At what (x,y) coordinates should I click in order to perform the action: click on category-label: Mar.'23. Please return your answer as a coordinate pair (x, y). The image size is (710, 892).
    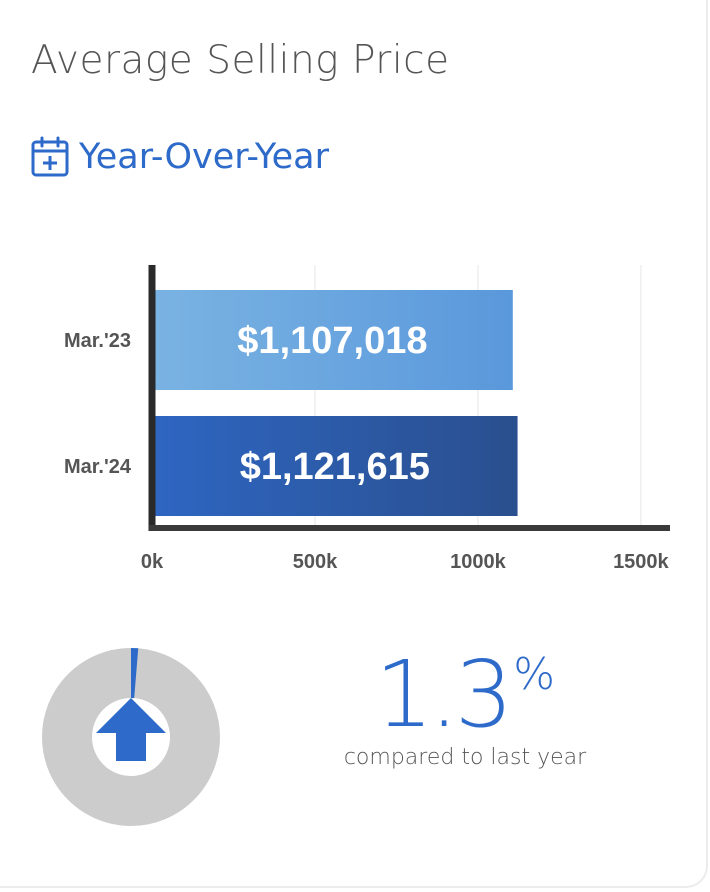
    Looking at the image, I should click on (97, 341).